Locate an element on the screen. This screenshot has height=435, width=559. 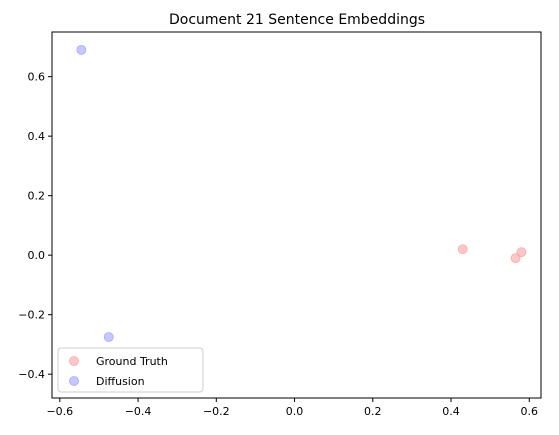
y-tick-label: 0.4 is located at coordinates (37, 136).